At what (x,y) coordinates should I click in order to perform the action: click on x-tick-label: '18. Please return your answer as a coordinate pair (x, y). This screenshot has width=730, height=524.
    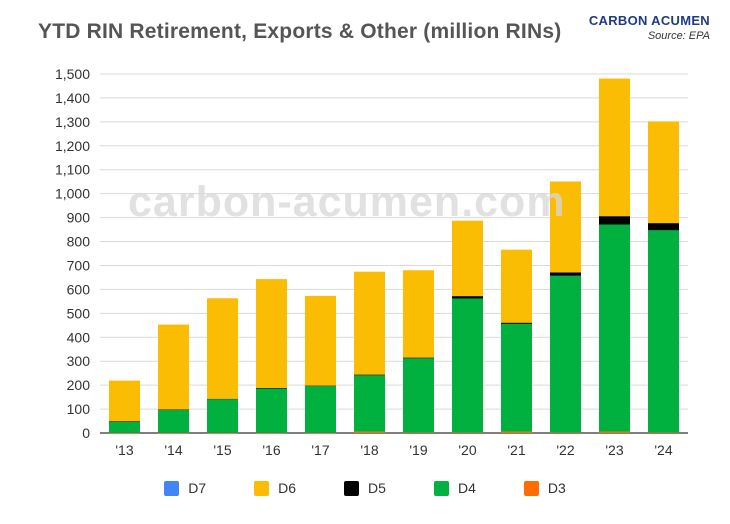
    Looking at the image, I should click on (369, 450).